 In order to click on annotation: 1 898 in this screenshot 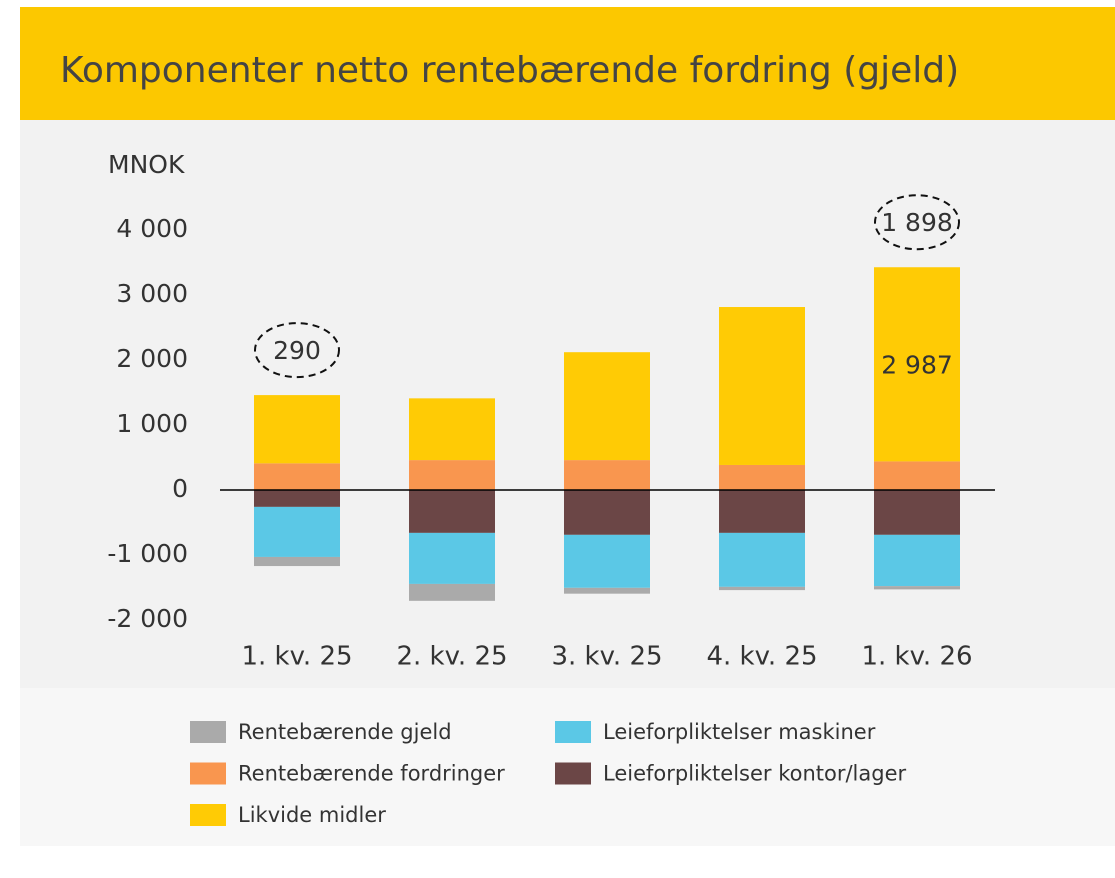, I will do `click(917, 222)`.